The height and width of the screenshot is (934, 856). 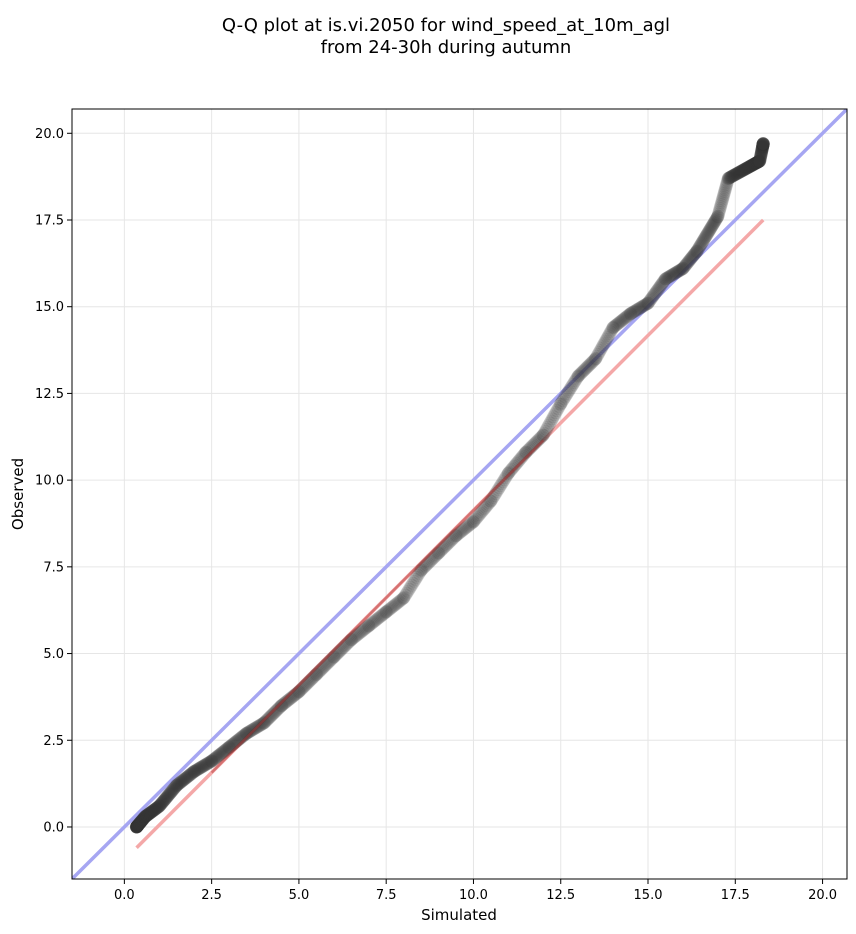 I want to click on fit-line-overlay, so click(x=377, y=606).